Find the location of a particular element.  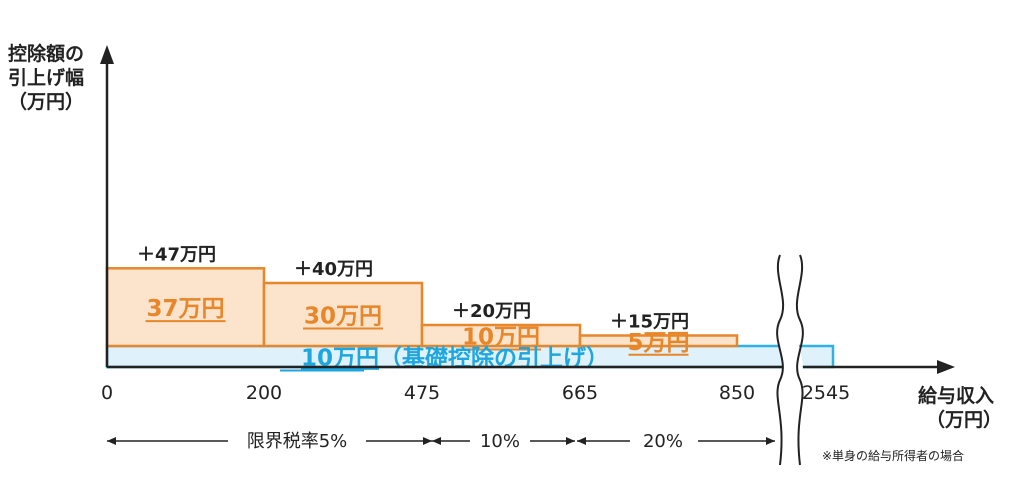

x-tick-label-2545: 2545 is located at coordinates (826, 393).